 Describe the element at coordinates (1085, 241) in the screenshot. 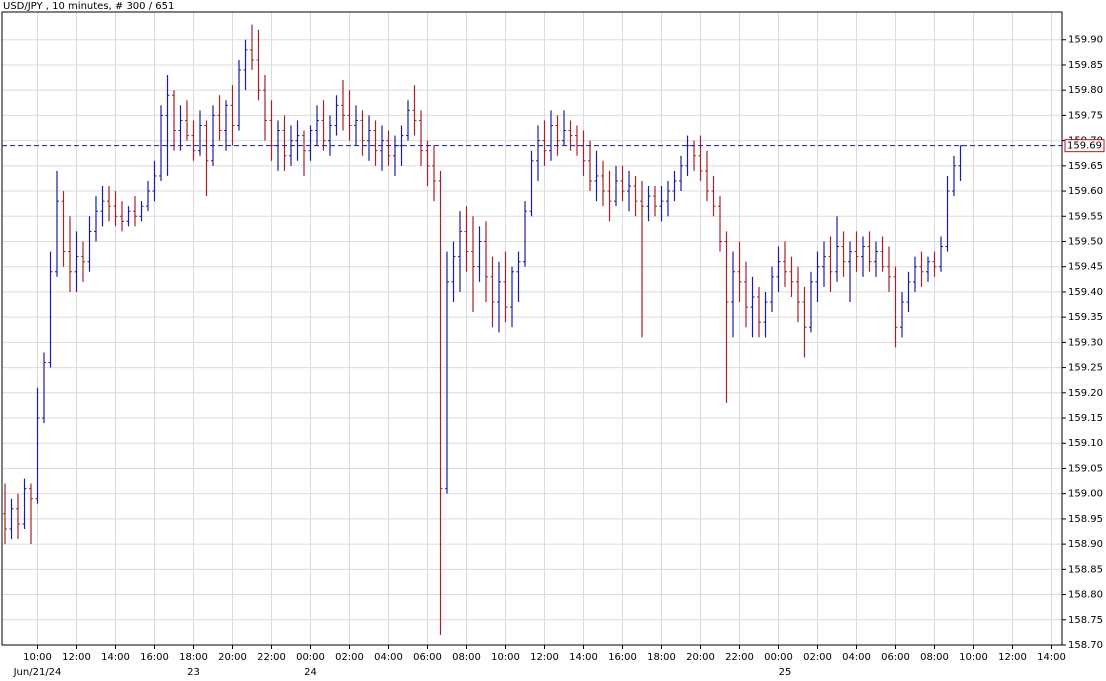

I see `y-tick-label: 159.50` at that location.